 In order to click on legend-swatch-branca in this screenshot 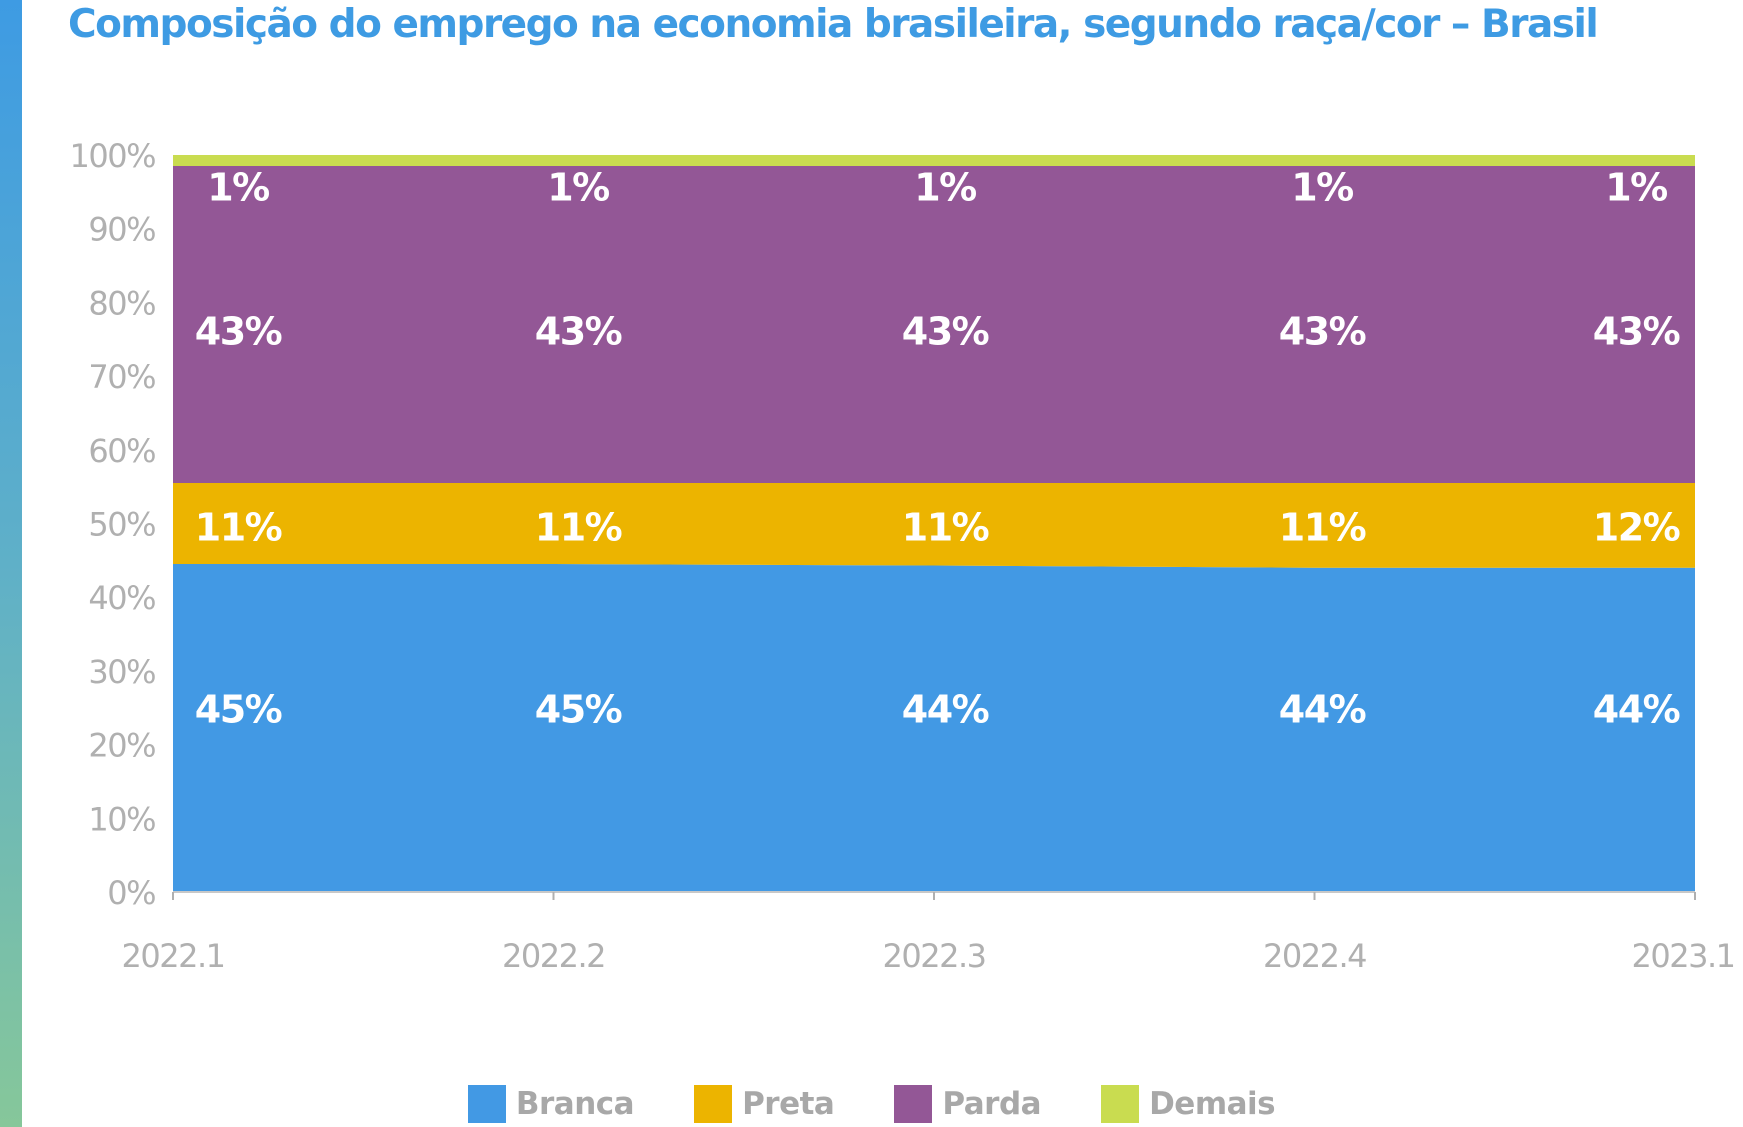, I will do `click(486, 1104)`.